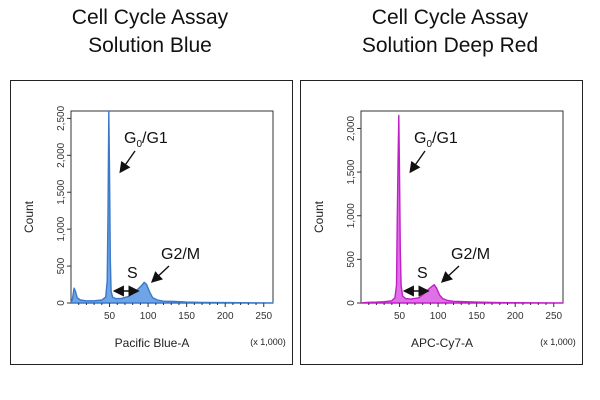 Image resolution: width=600 pixels, height=400 pixels. Describe the element at coordinates (150, 32) in the screenshot. I see `chart-title-blue: Cell Cycle Assay Solution Blue` at that location.